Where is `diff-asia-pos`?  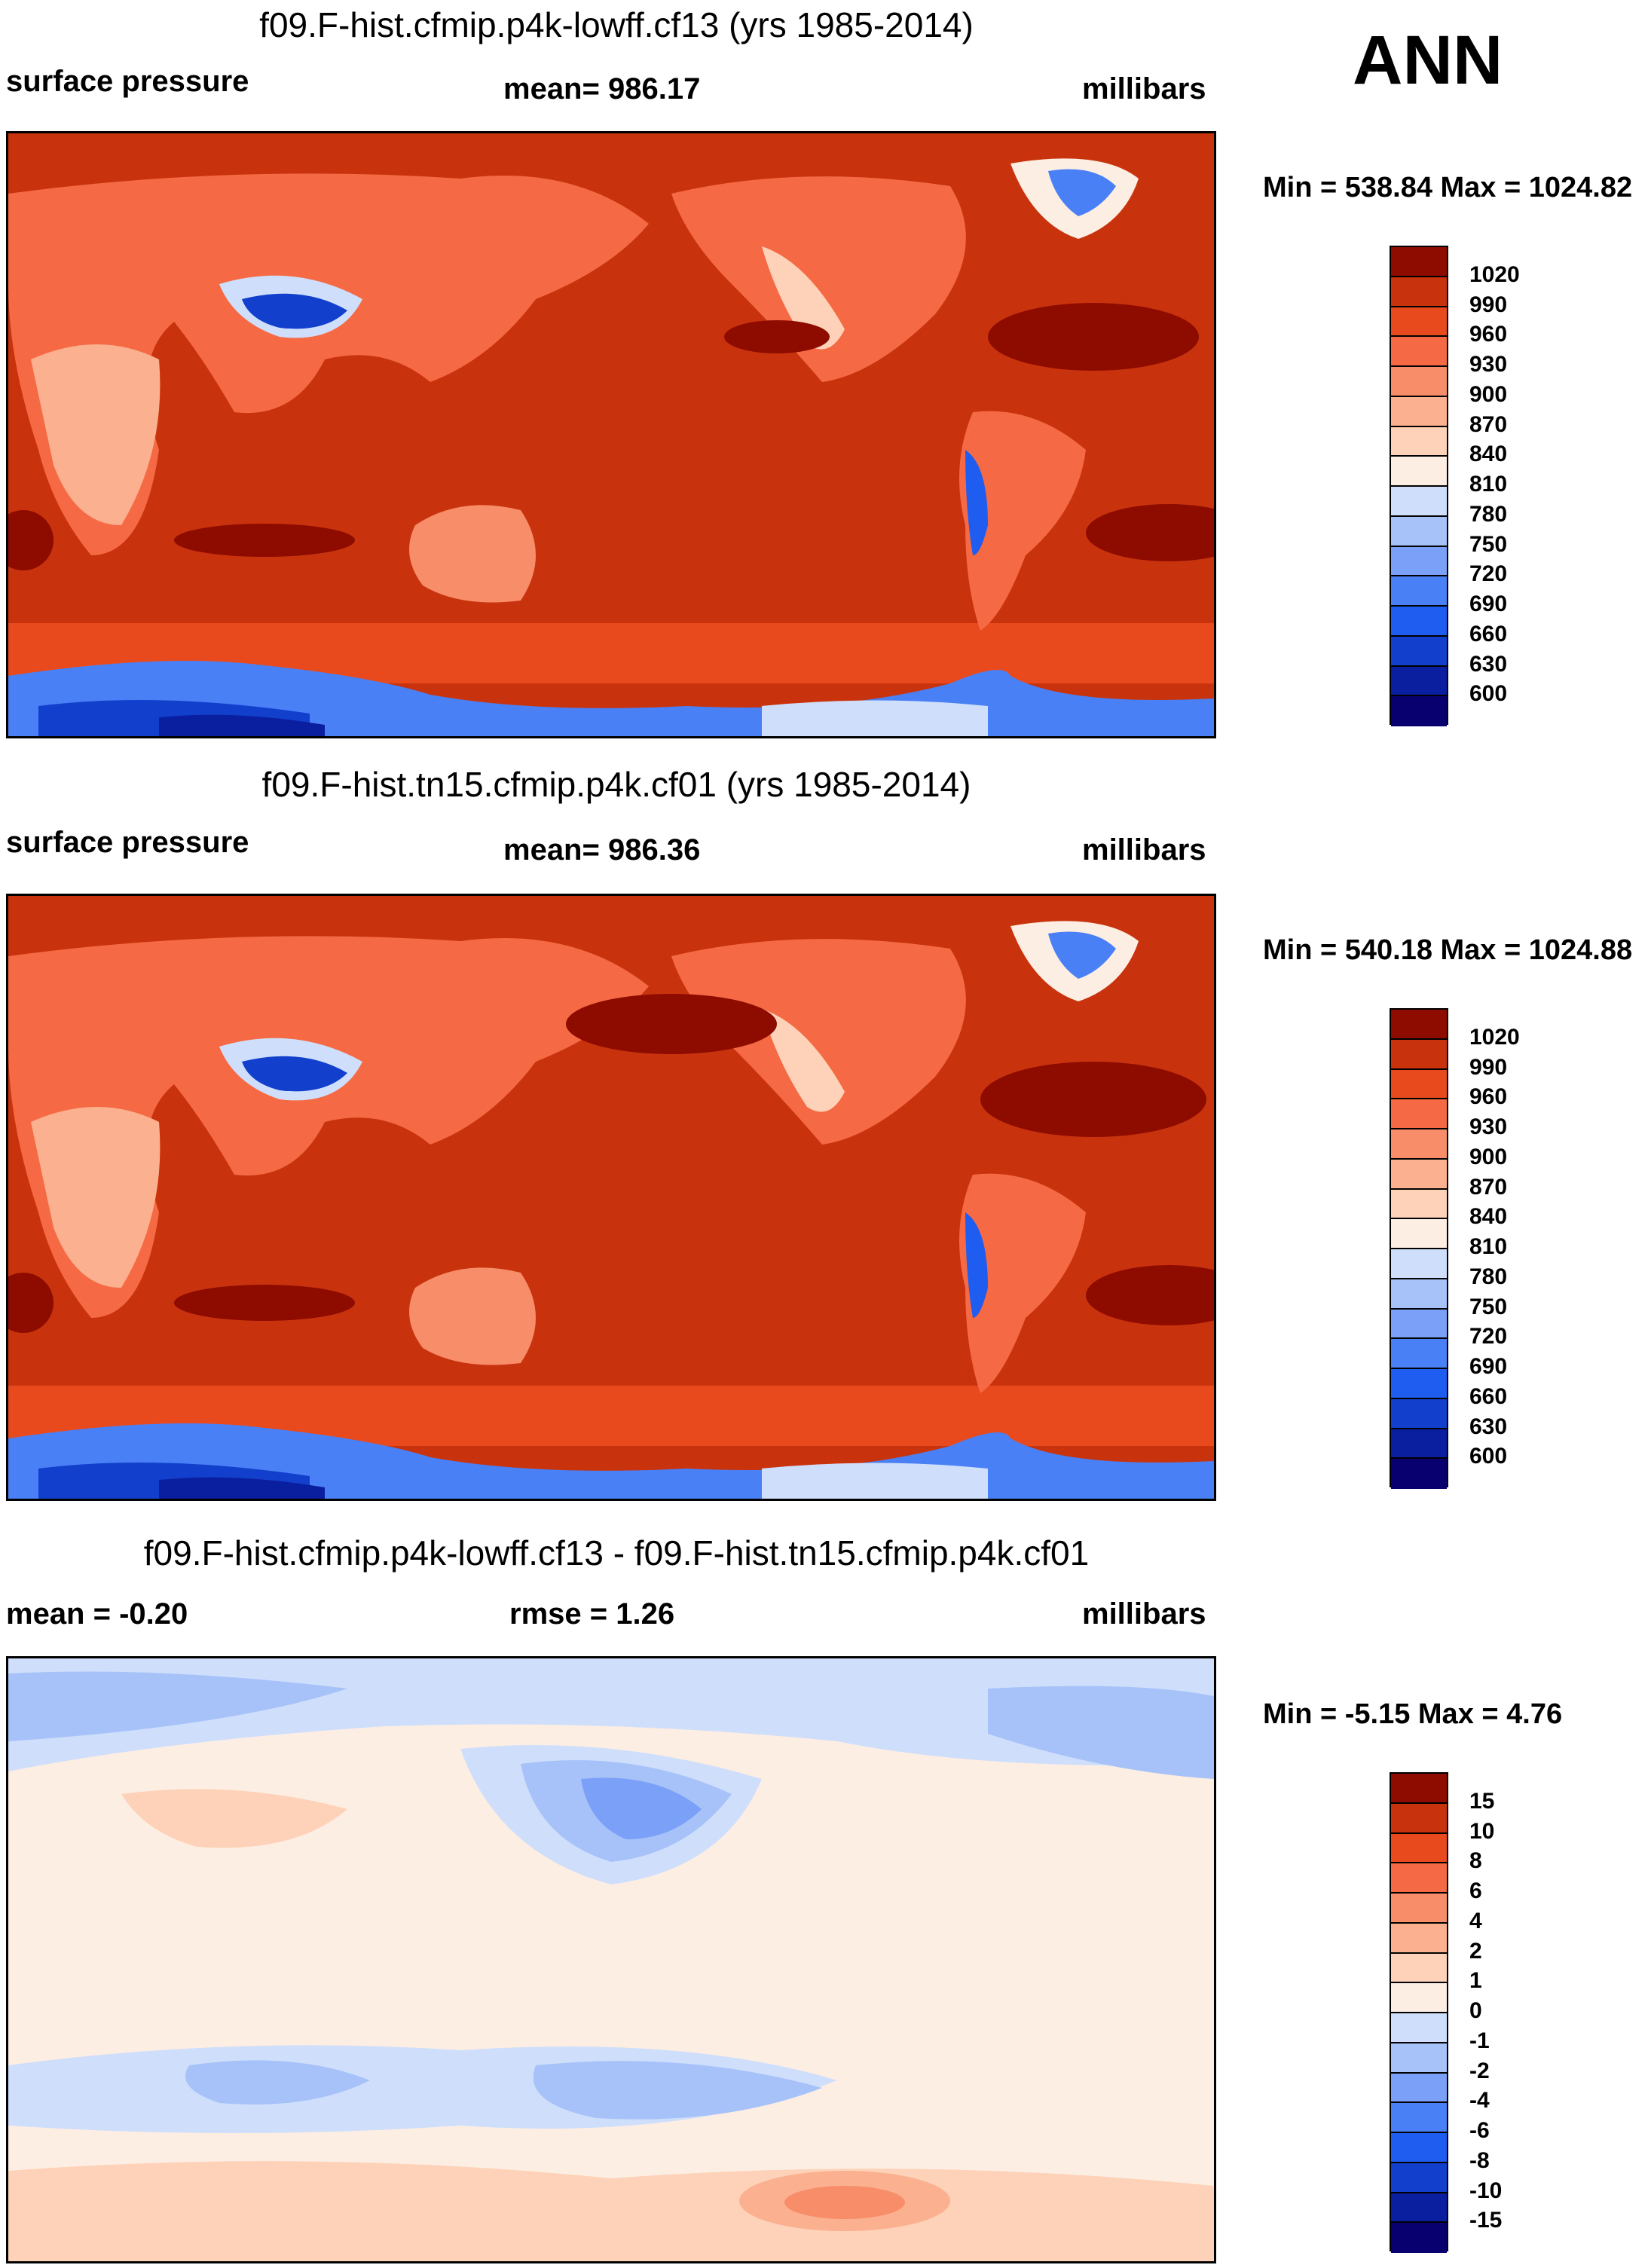
diff-asia-pos is located at coordinates (234, 1818).